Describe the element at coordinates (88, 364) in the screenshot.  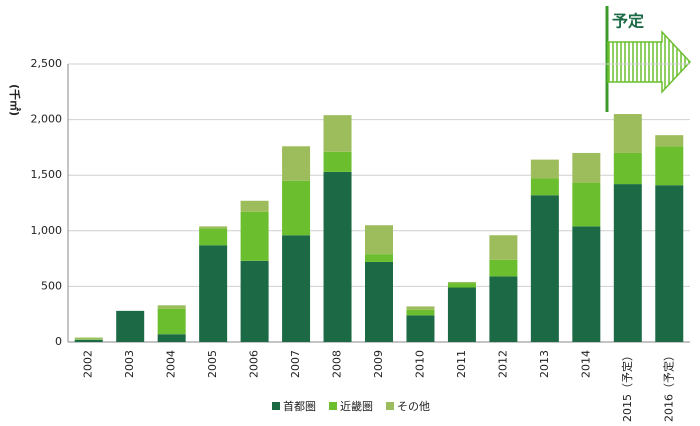
I see `x-tick-label: 2002` at that location.